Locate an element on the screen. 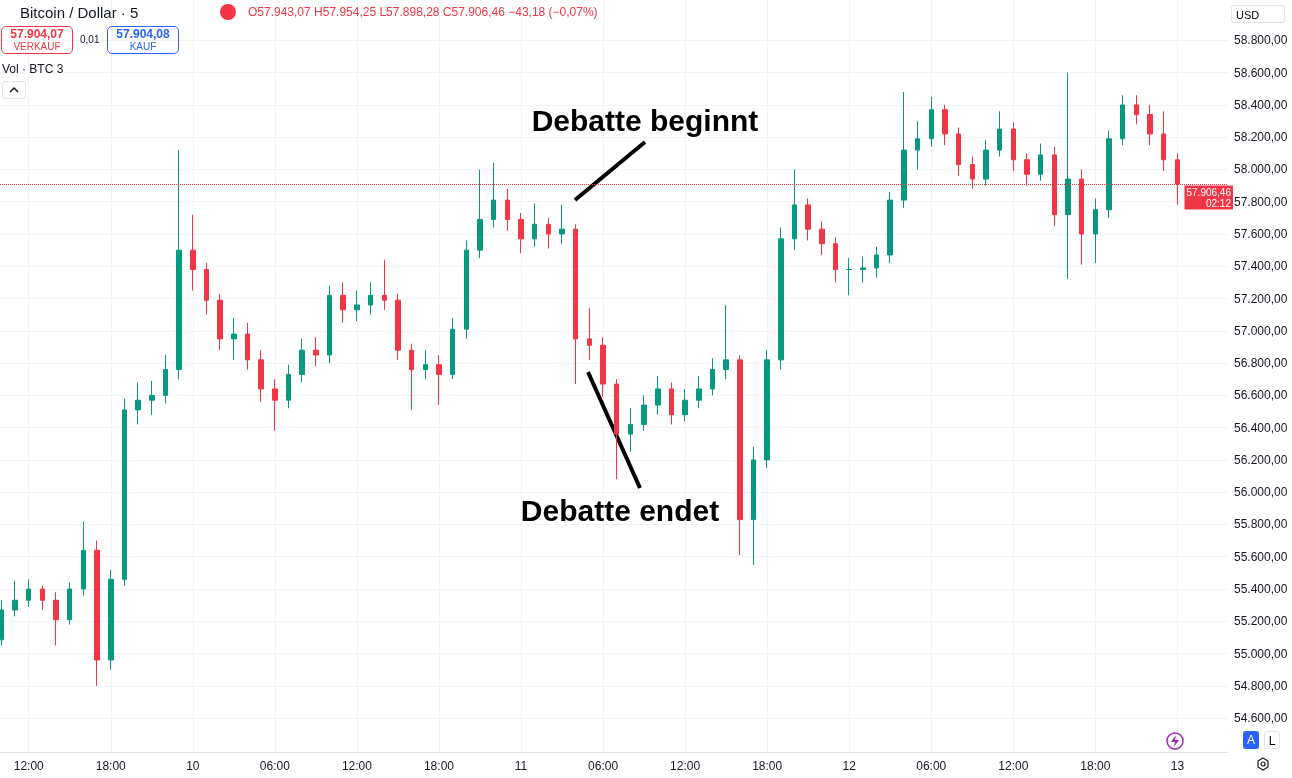 Image resolution: width=1292 pixels, height=778 pixels. y-tick-label: 57.200,00 is located at coordinates (1261, 298).